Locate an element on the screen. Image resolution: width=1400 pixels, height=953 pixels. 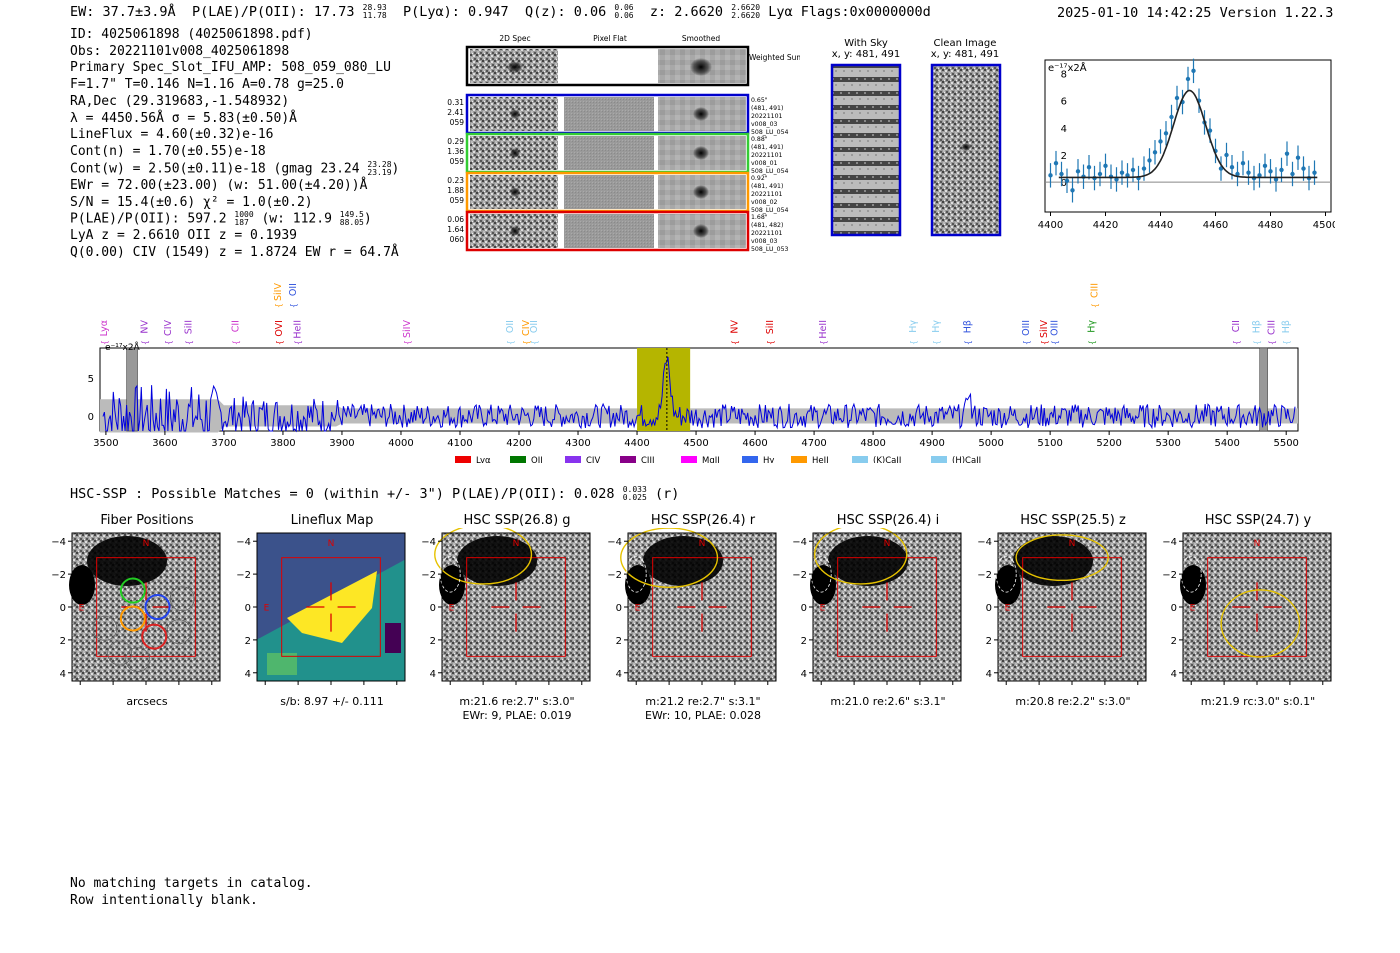
col-header-flat: Pixel Flat is located at coordinates (610, 38).